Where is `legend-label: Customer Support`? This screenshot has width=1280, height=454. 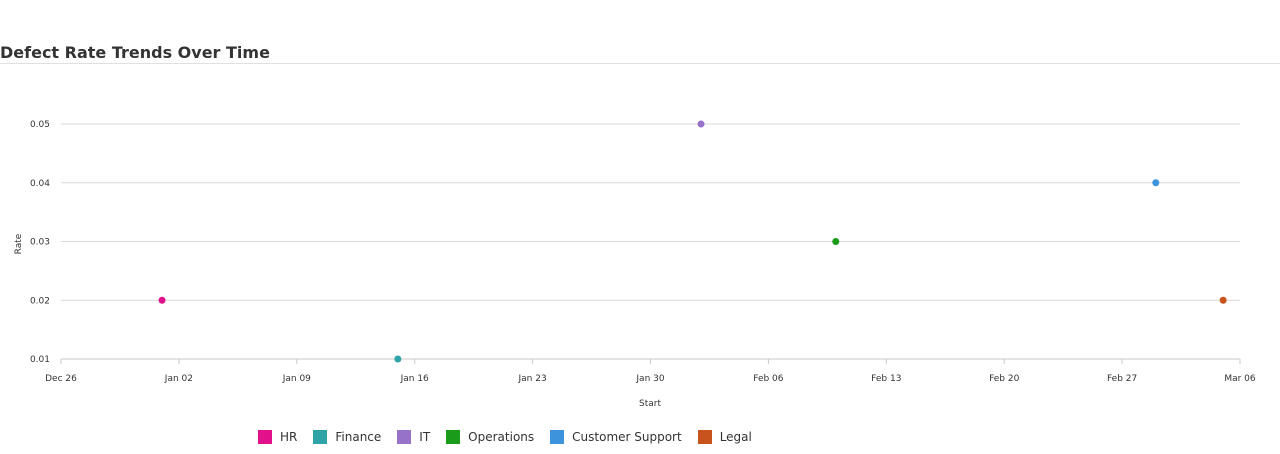
legend-label: Customer Support is located at coordinates (627, 437).